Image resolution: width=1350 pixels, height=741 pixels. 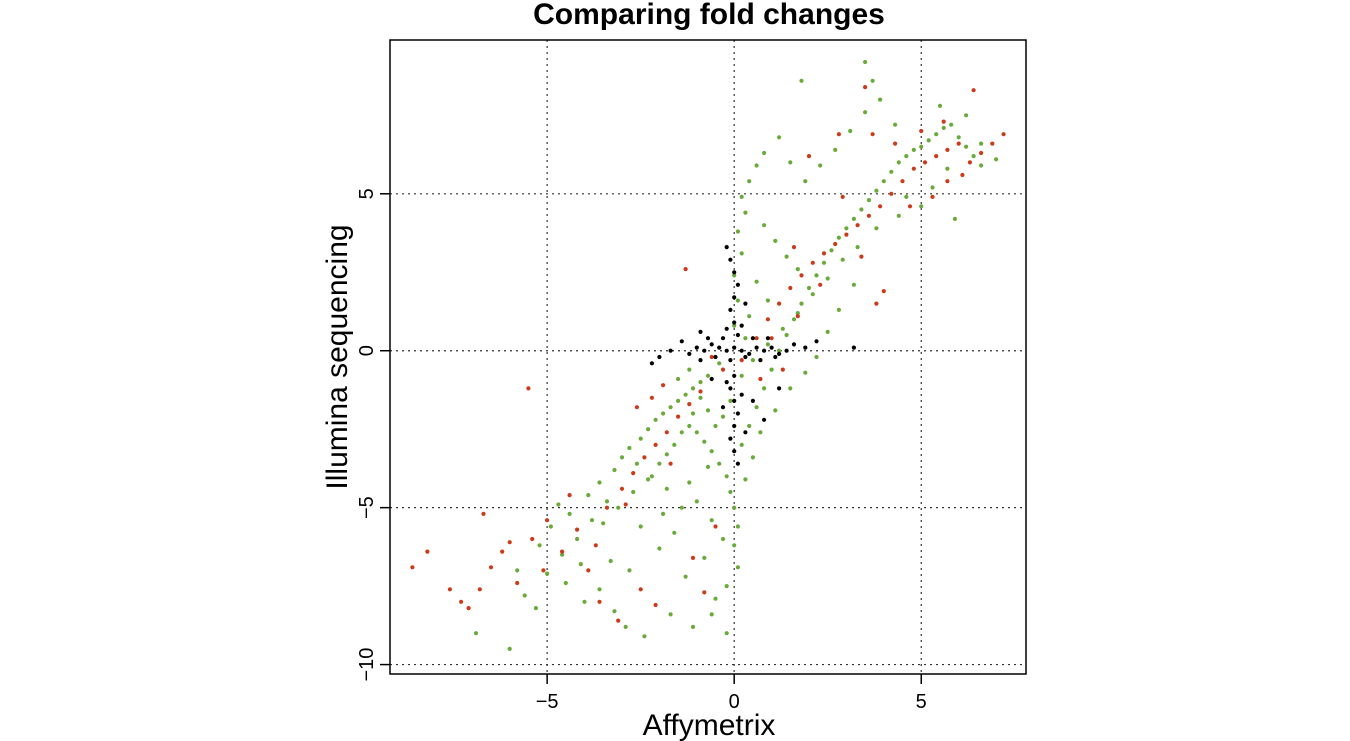 What do you see at coordinates (734, 702) in the screenshot?
I see `x-tick-label: 0` at bounding box center [734, 702].